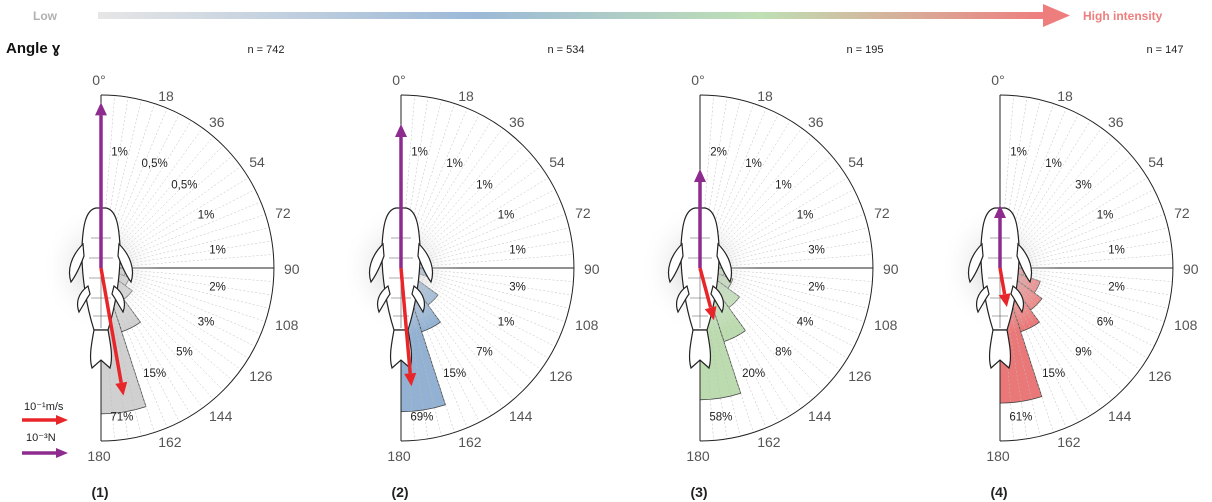  What do you see at coordinates (698, 492) in the screenshot?
I see `panel-label: (3)` at bounding box center [698, 492].